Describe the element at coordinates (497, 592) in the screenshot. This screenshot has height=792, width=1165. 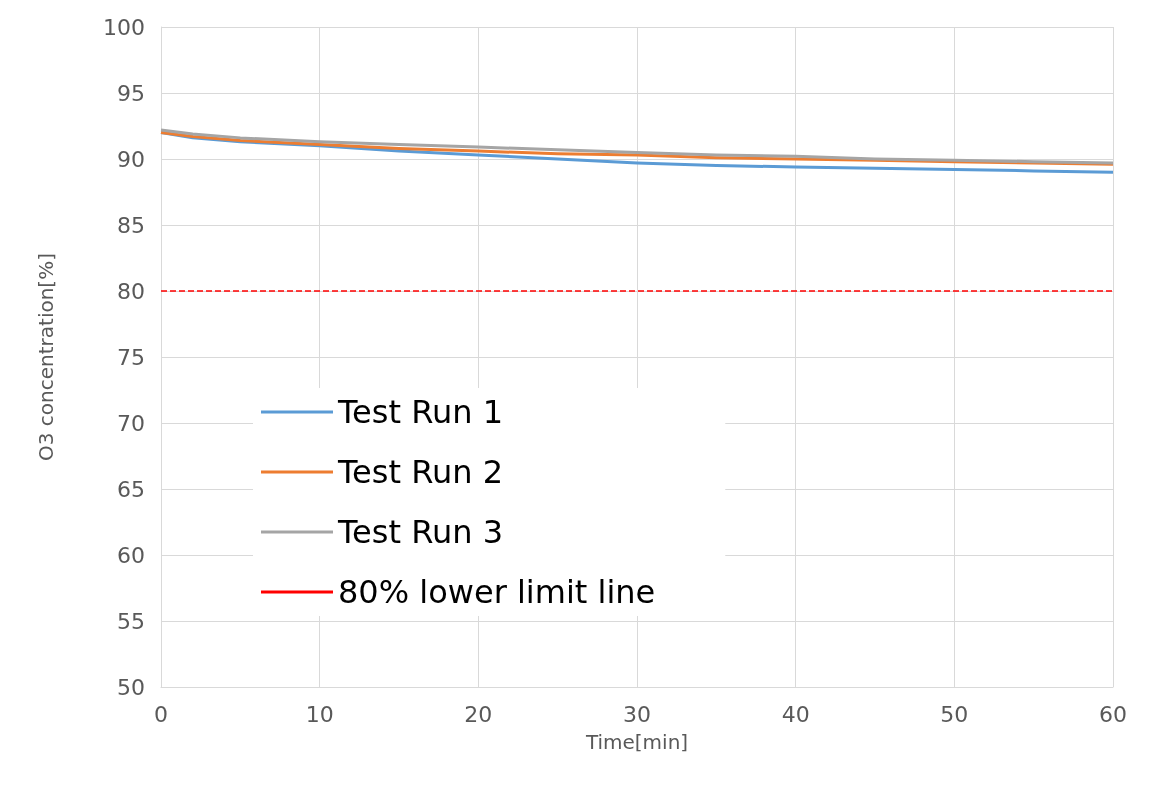
I see `legend-label: 80% lower limit line` at that location.